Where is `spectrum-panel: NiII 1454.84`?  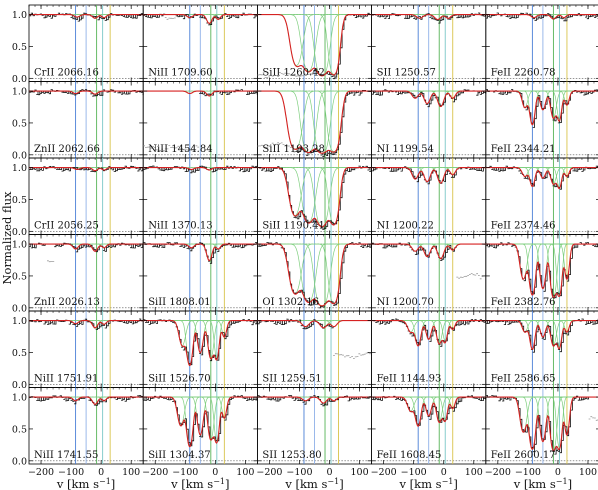 spectrum-panel: NiII 1454.84 is located at coordinates (200, 120).